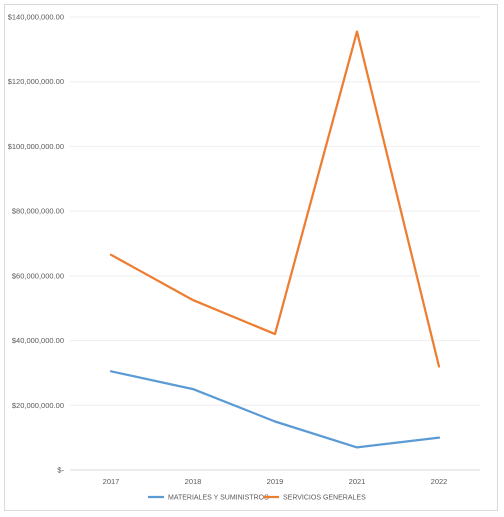  Describe the element at coordinates (357, 481) in the screenshot. I see `x-tick-label: 2021` at that location.